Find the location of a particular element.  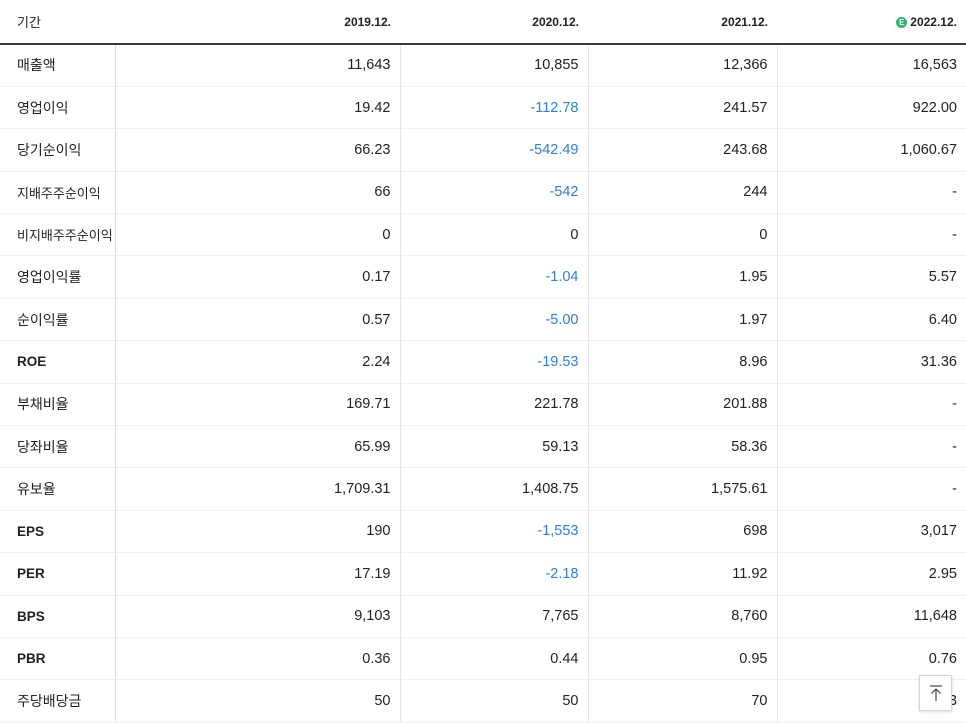

cell-2020: 0 is located at coordinates (493, 235).